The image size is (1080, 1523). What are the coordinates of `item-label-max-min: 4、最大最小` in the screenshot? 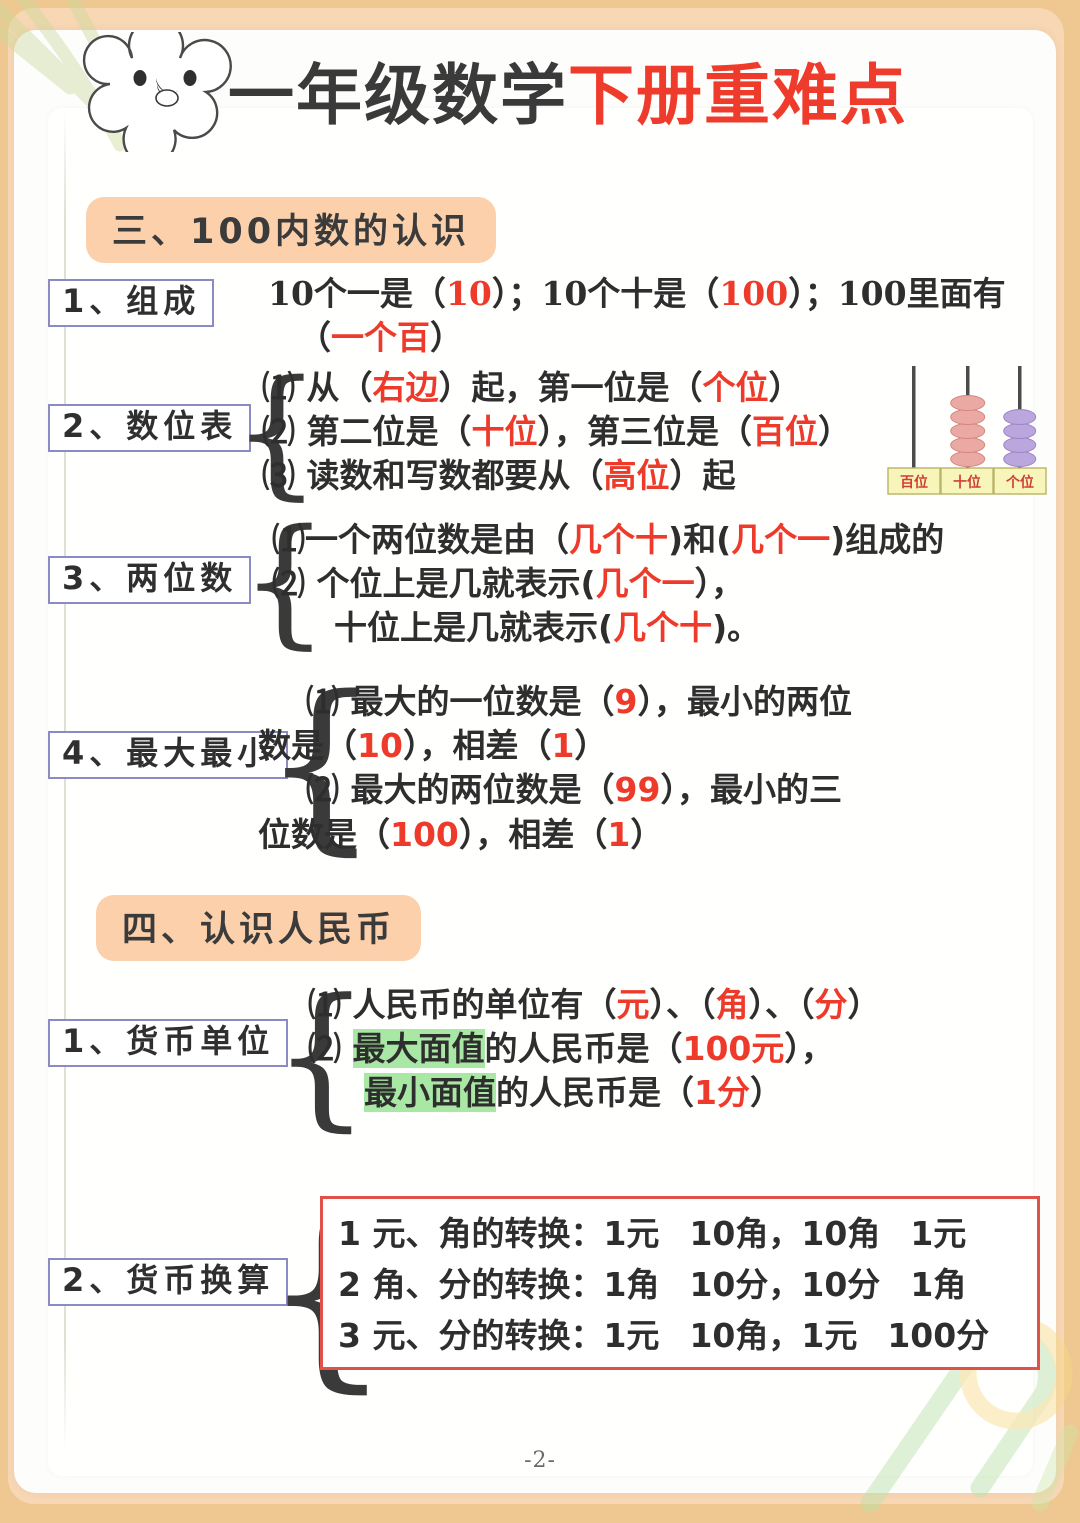 It's located at (168, 755).